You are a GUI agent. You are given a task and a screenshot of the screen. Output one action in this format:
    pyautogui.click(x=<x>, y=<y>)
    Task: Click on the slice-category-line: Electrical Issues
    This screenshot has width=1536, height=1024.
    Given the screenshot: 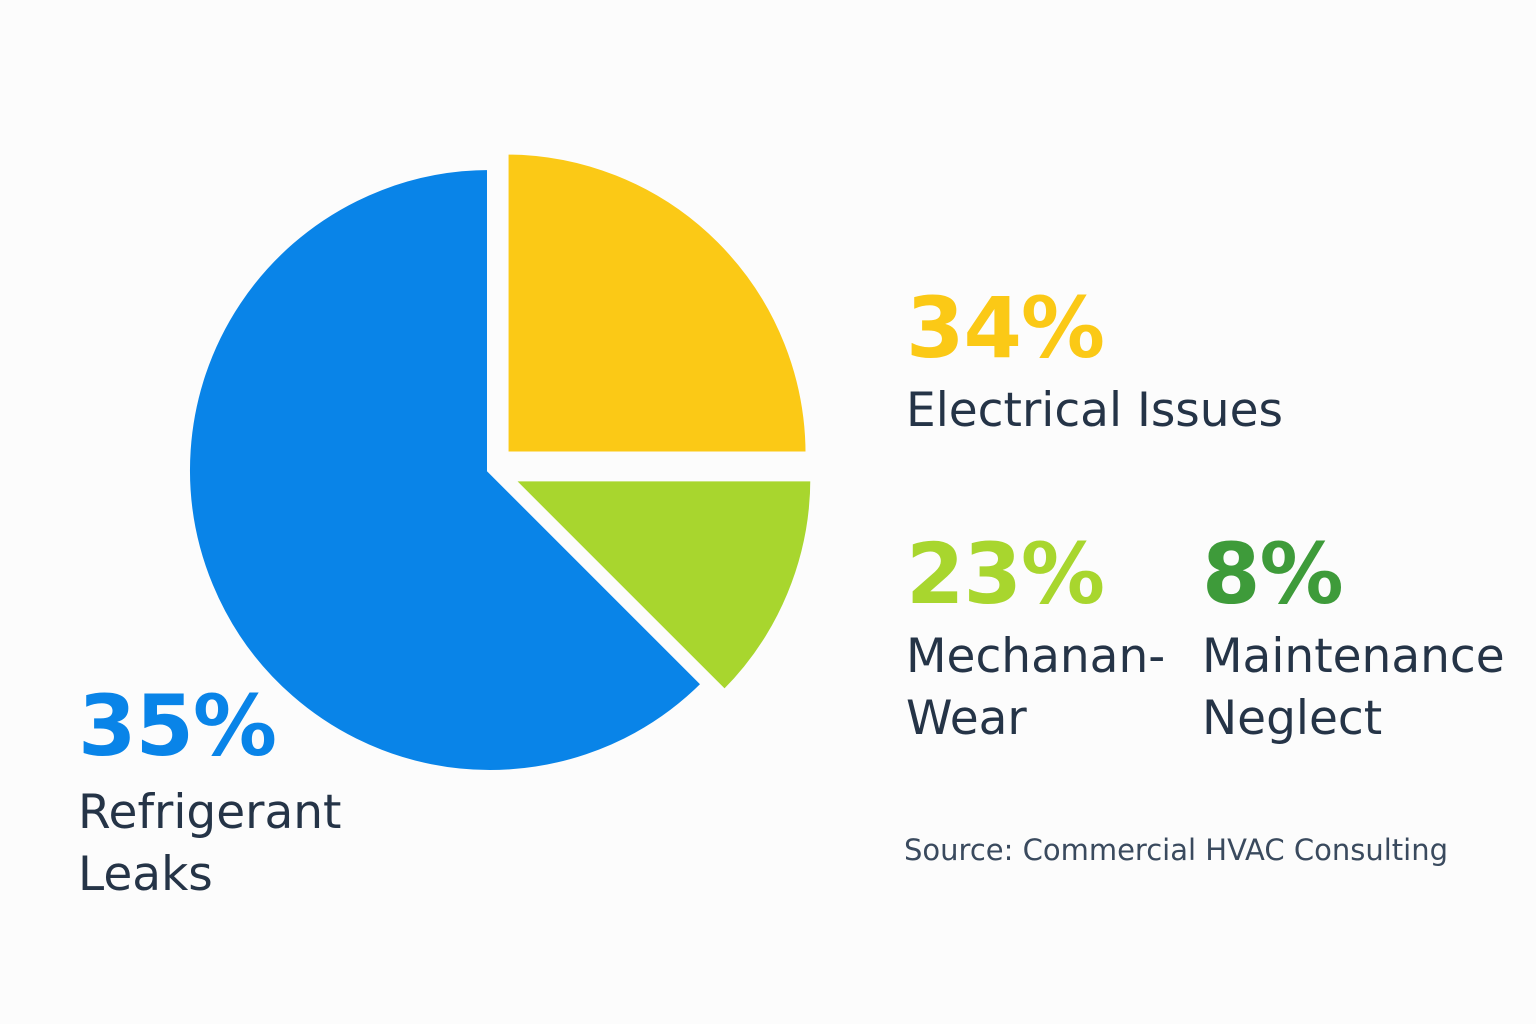 What is the action you would take?
    pyautogui.click(x=1094, y=410)
    